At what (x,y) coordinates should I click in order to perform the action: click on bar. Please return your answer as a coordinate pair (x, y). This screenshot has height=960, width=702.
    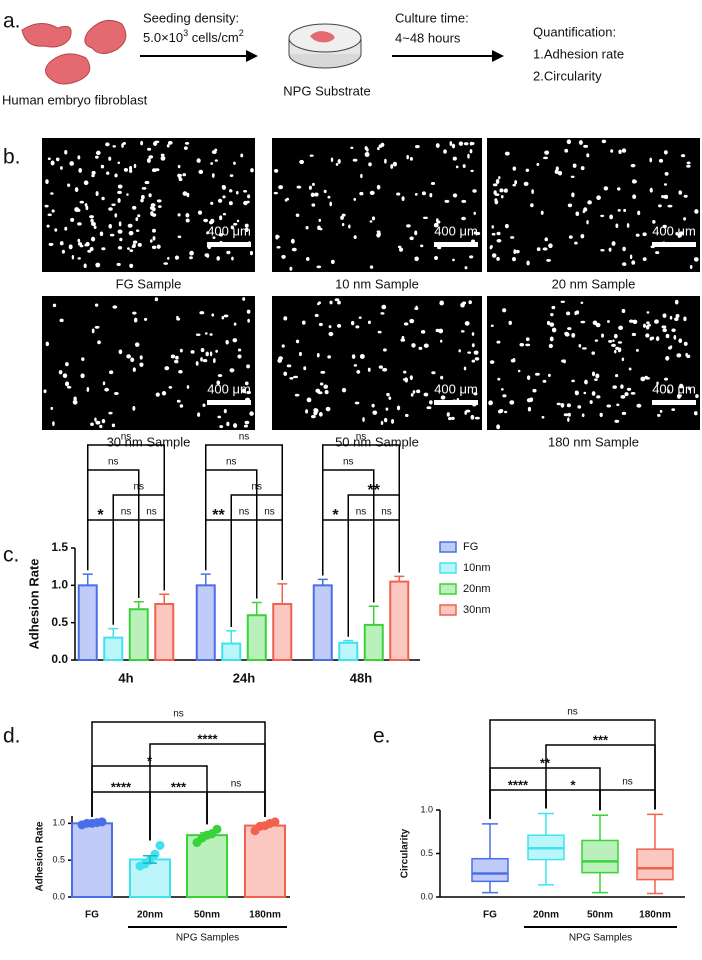
    Looking at the image, I should click on (348, 651).